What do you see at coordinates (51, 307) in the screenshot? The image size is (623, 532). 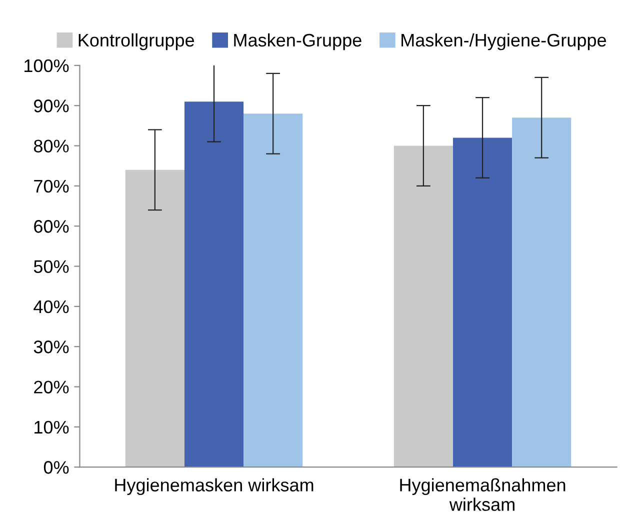 I see `y-tick-label: 40%` at bounding box center [51, 307].